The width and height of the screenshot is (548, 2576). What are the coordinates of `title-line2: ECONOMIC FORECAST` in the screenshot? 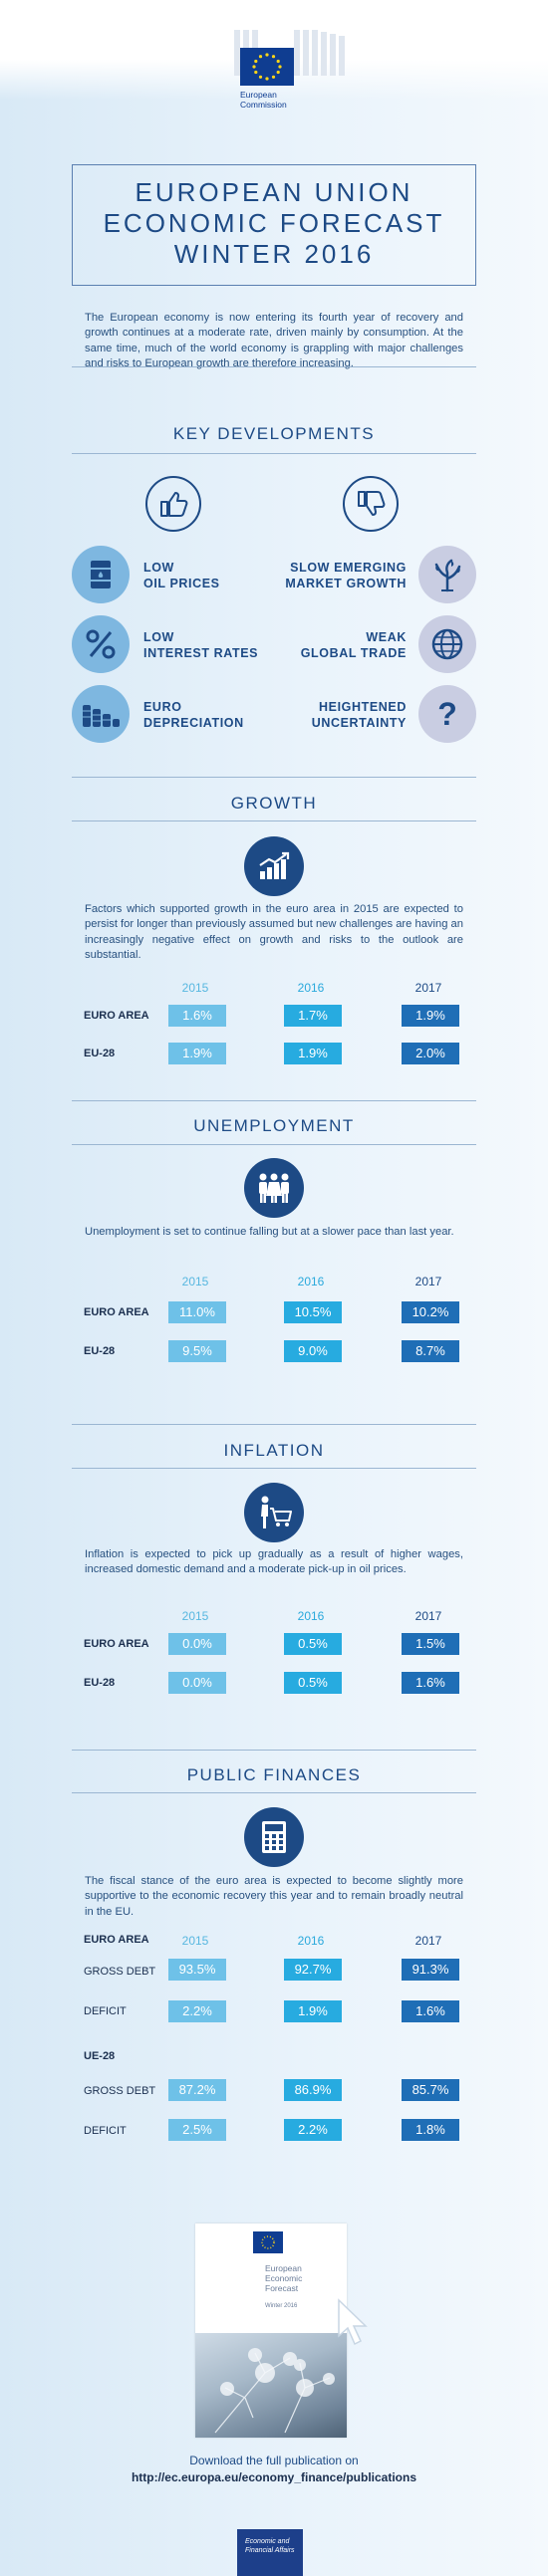 It's located at (274, 223).